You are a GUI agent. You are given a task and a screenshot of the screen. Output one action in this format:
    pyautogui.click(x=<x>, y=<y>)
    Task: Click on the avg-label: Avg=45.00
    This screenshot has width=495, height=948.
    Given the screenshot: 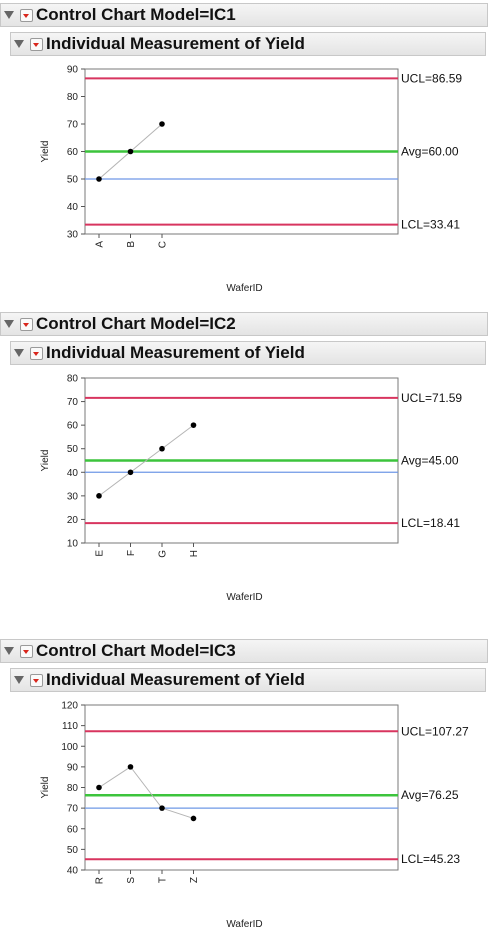 What is the action you would take?
    pyautogui.click(x=430, y=461)
    